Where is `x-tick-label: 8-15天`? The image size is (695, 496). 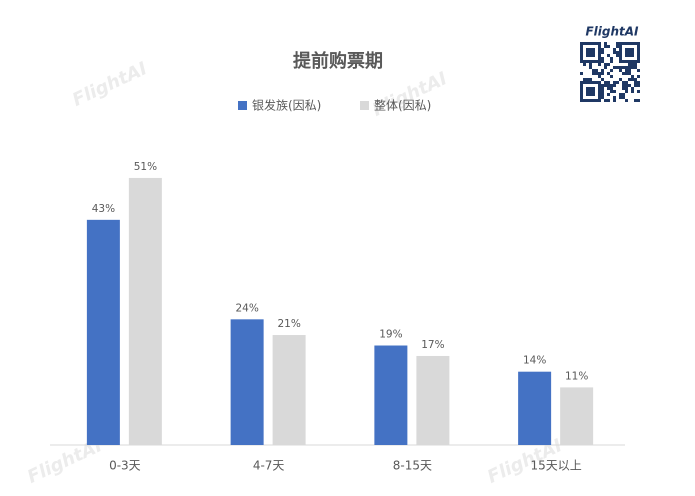
x-tick-label: 8-15天 is located at coordinates (412, 466).